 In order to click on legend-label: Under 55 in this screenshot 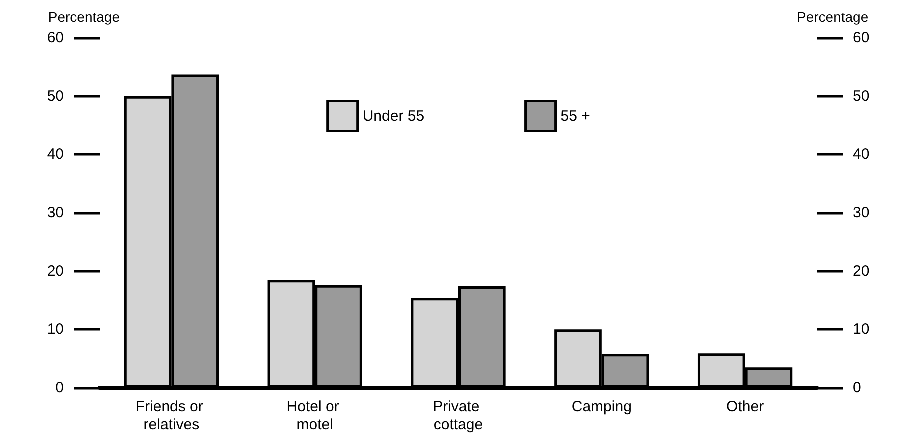, I will do `click(393, 116)`.